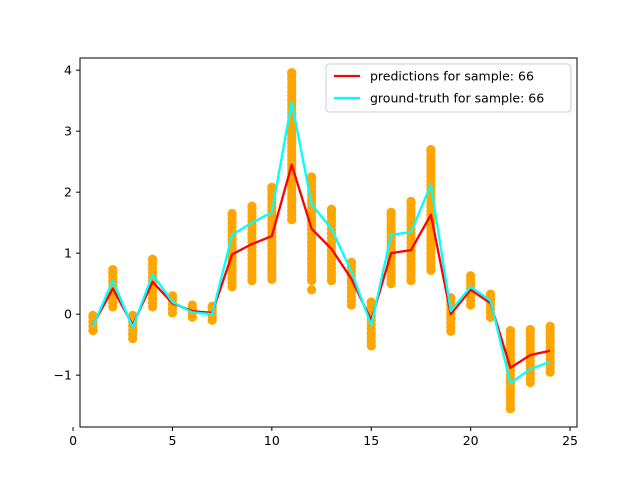 The height and width of the screenshot is (480, 640). I want to click on legend-item: predictions for sample: 66, so click(434, 76).